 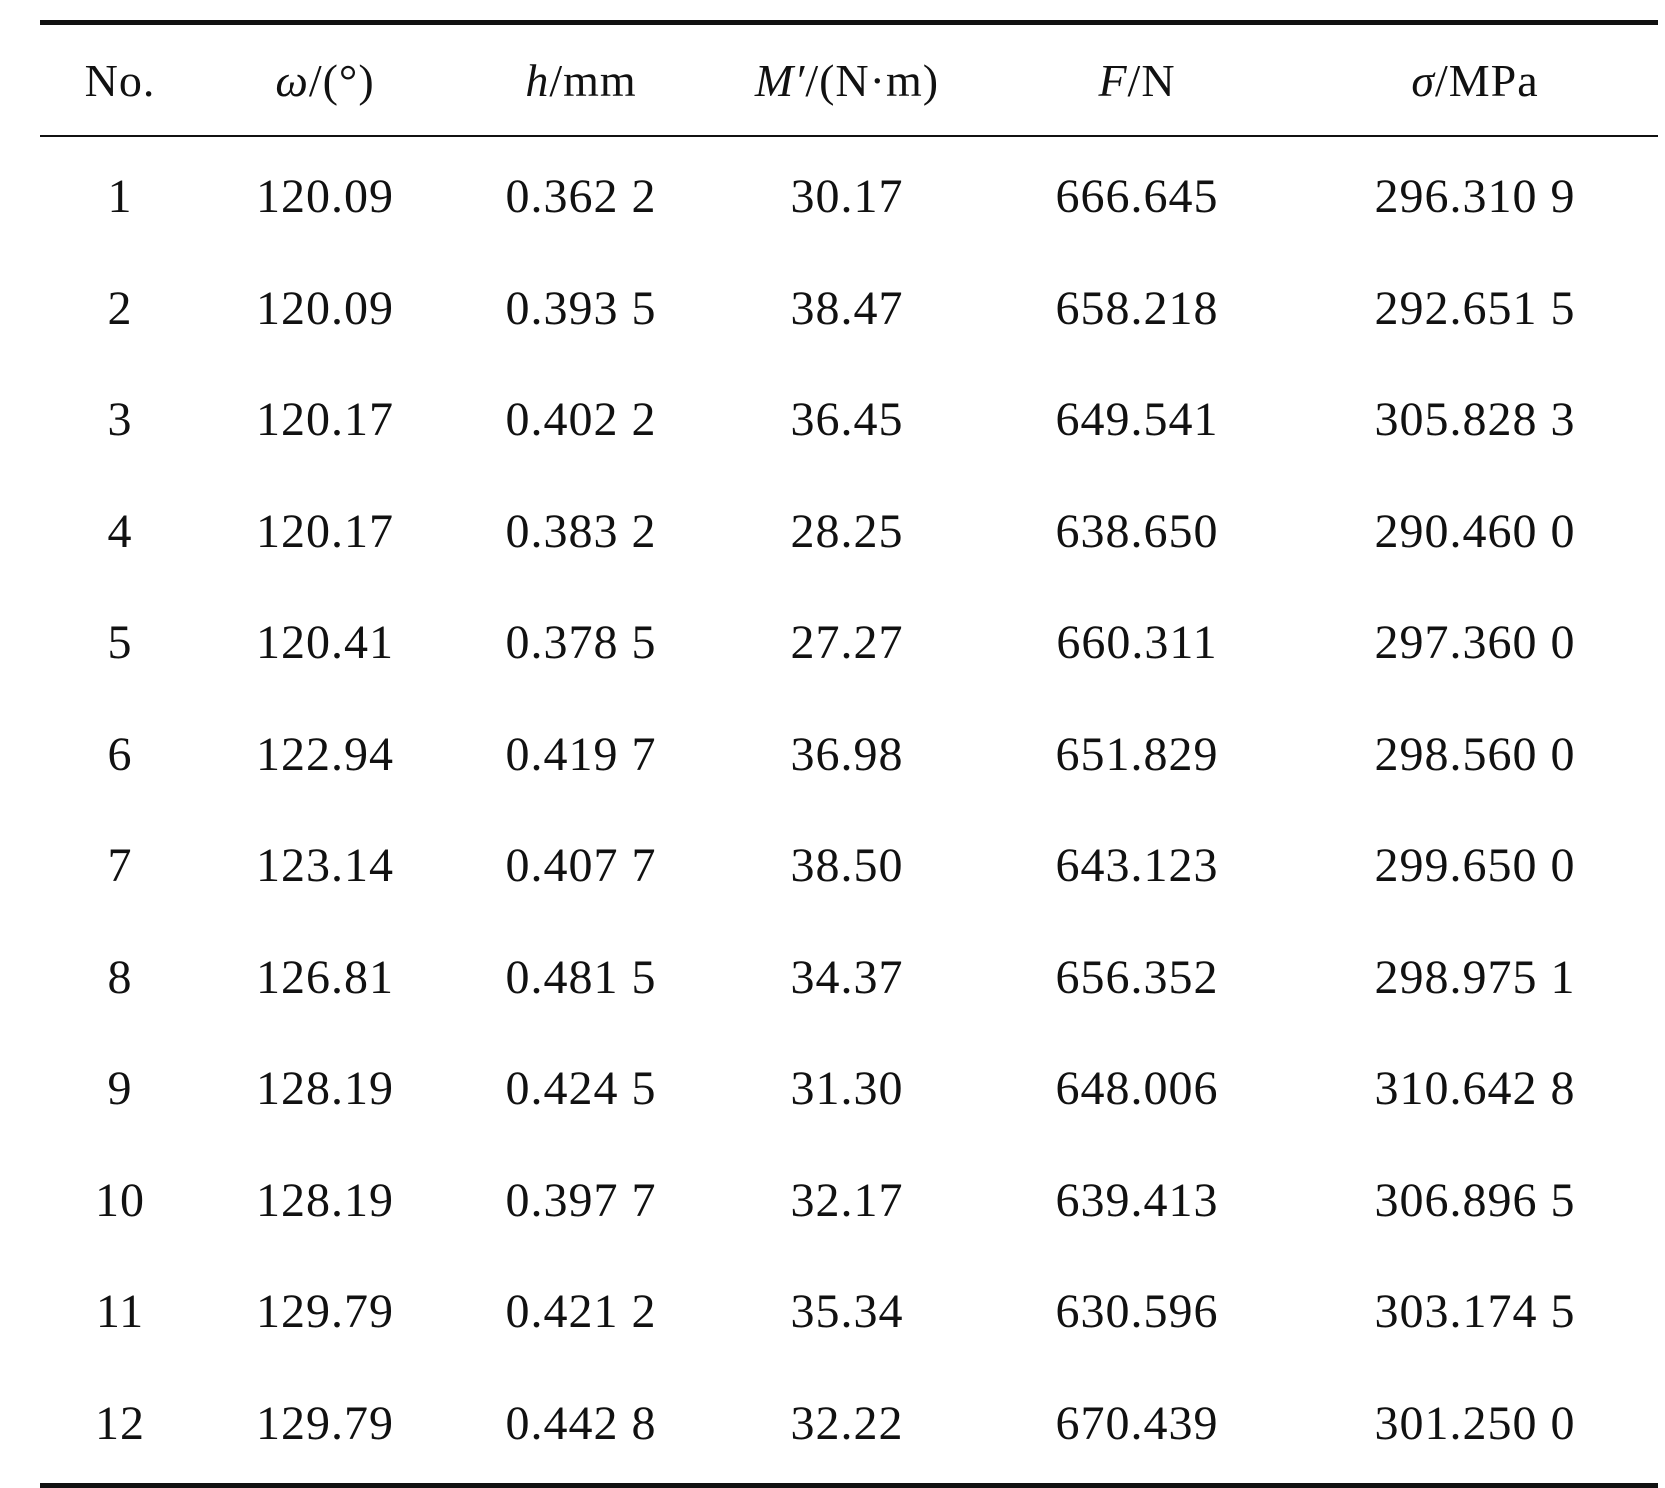 I want to click on cell-sigma: 305.828 3, so click(x=1475, y=420).